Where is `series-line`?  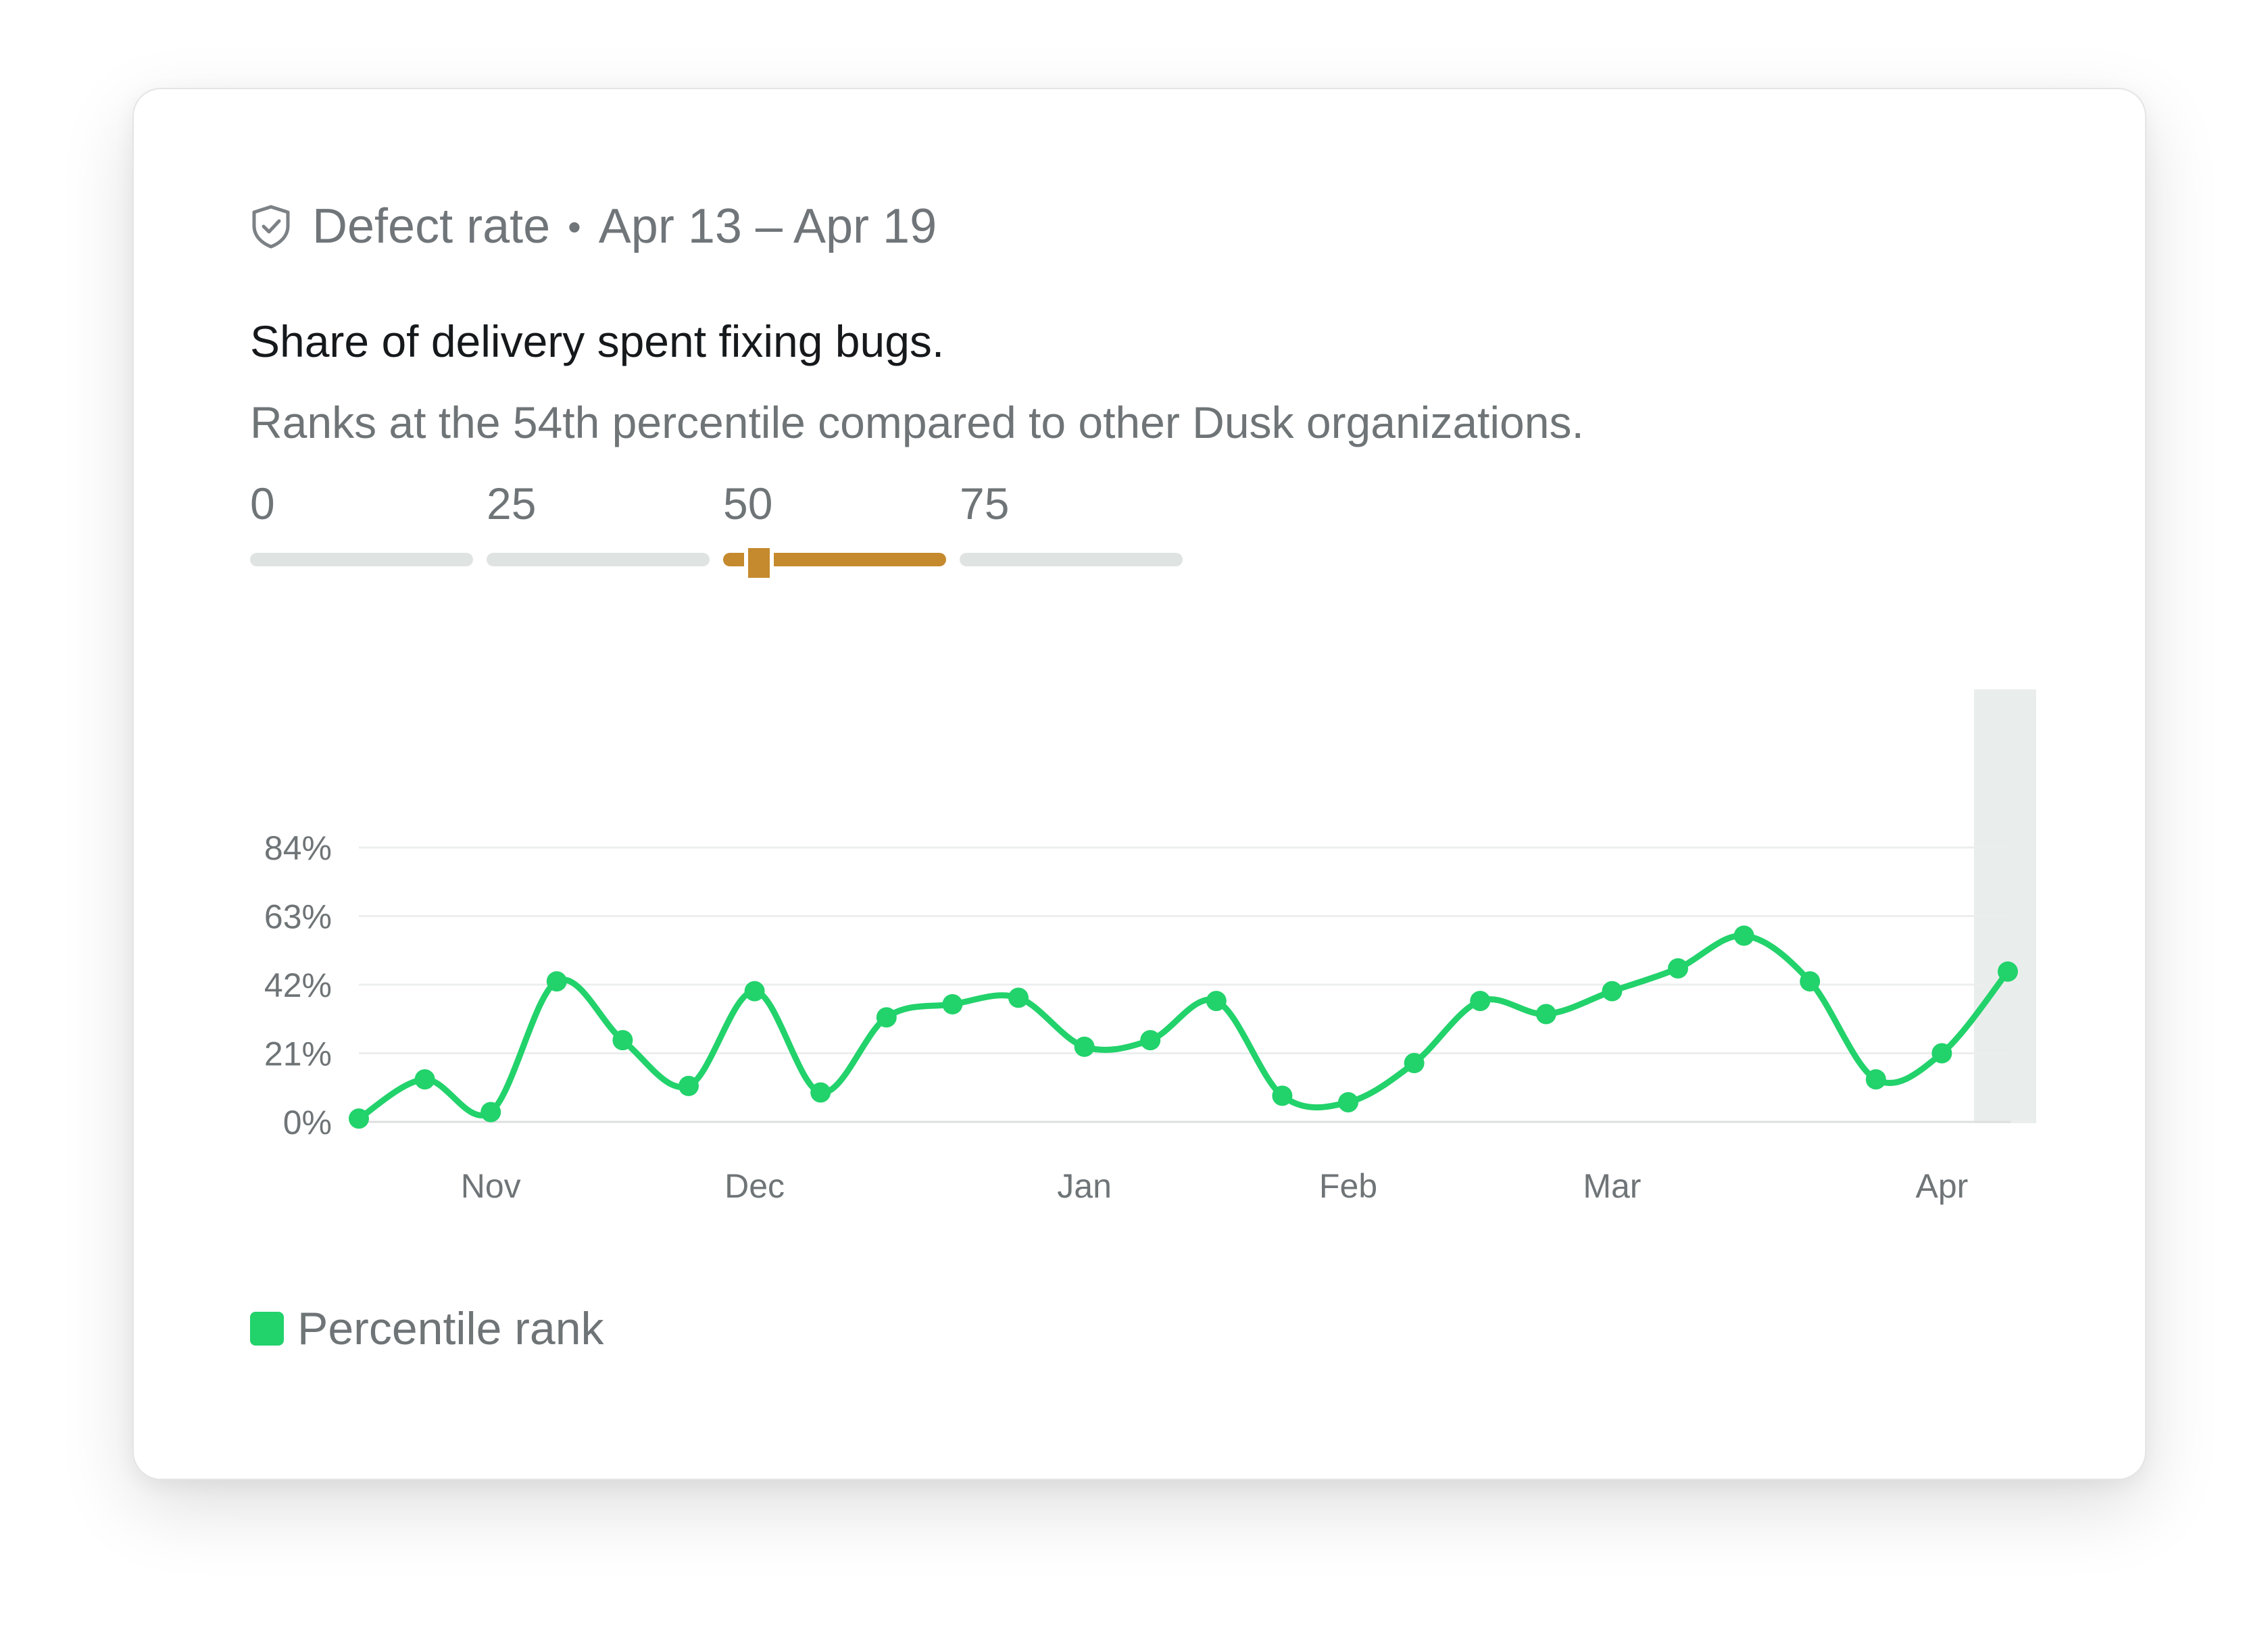
series-line is located at coordinates (1183, 1027).